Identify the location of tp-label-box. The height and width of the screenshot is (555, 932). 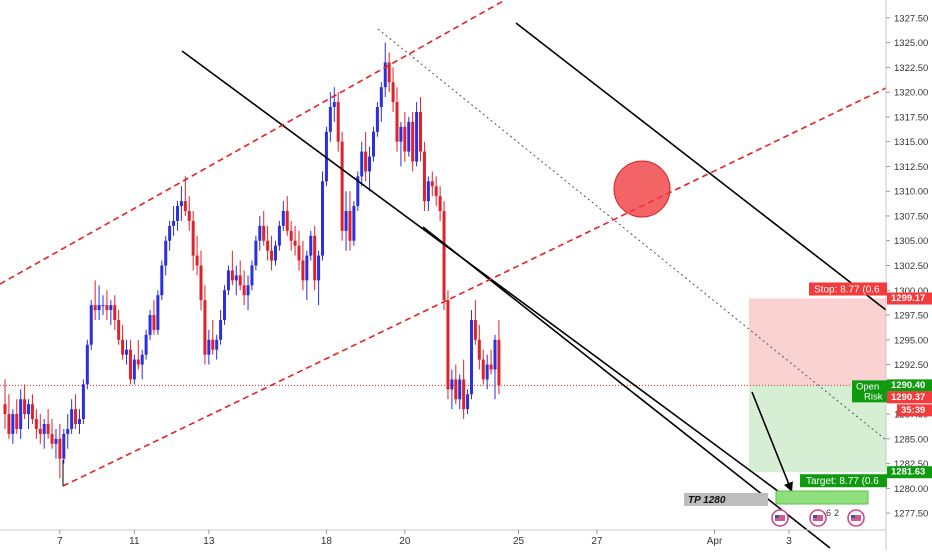
(726, 499).